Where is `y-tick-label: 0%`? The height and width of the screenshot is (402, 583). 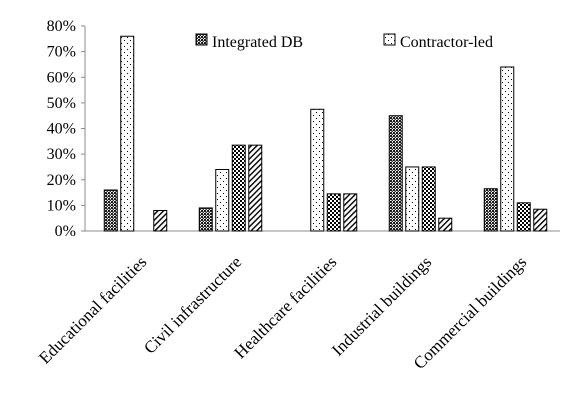
y-tick-label: 0% is located at coordinates (65, 231).